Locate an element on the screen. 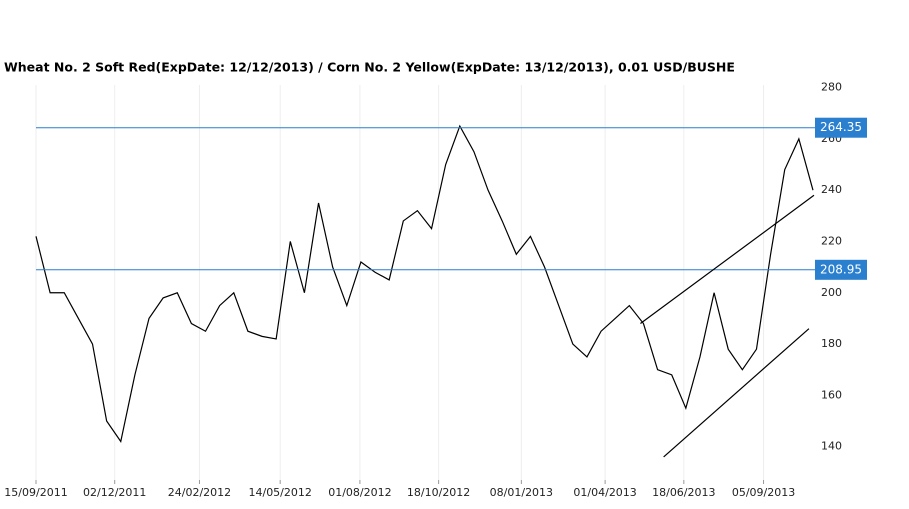 The image size is (909, 509). x-tick-label: 01/08/2012 is located at coordinates (359, 492).